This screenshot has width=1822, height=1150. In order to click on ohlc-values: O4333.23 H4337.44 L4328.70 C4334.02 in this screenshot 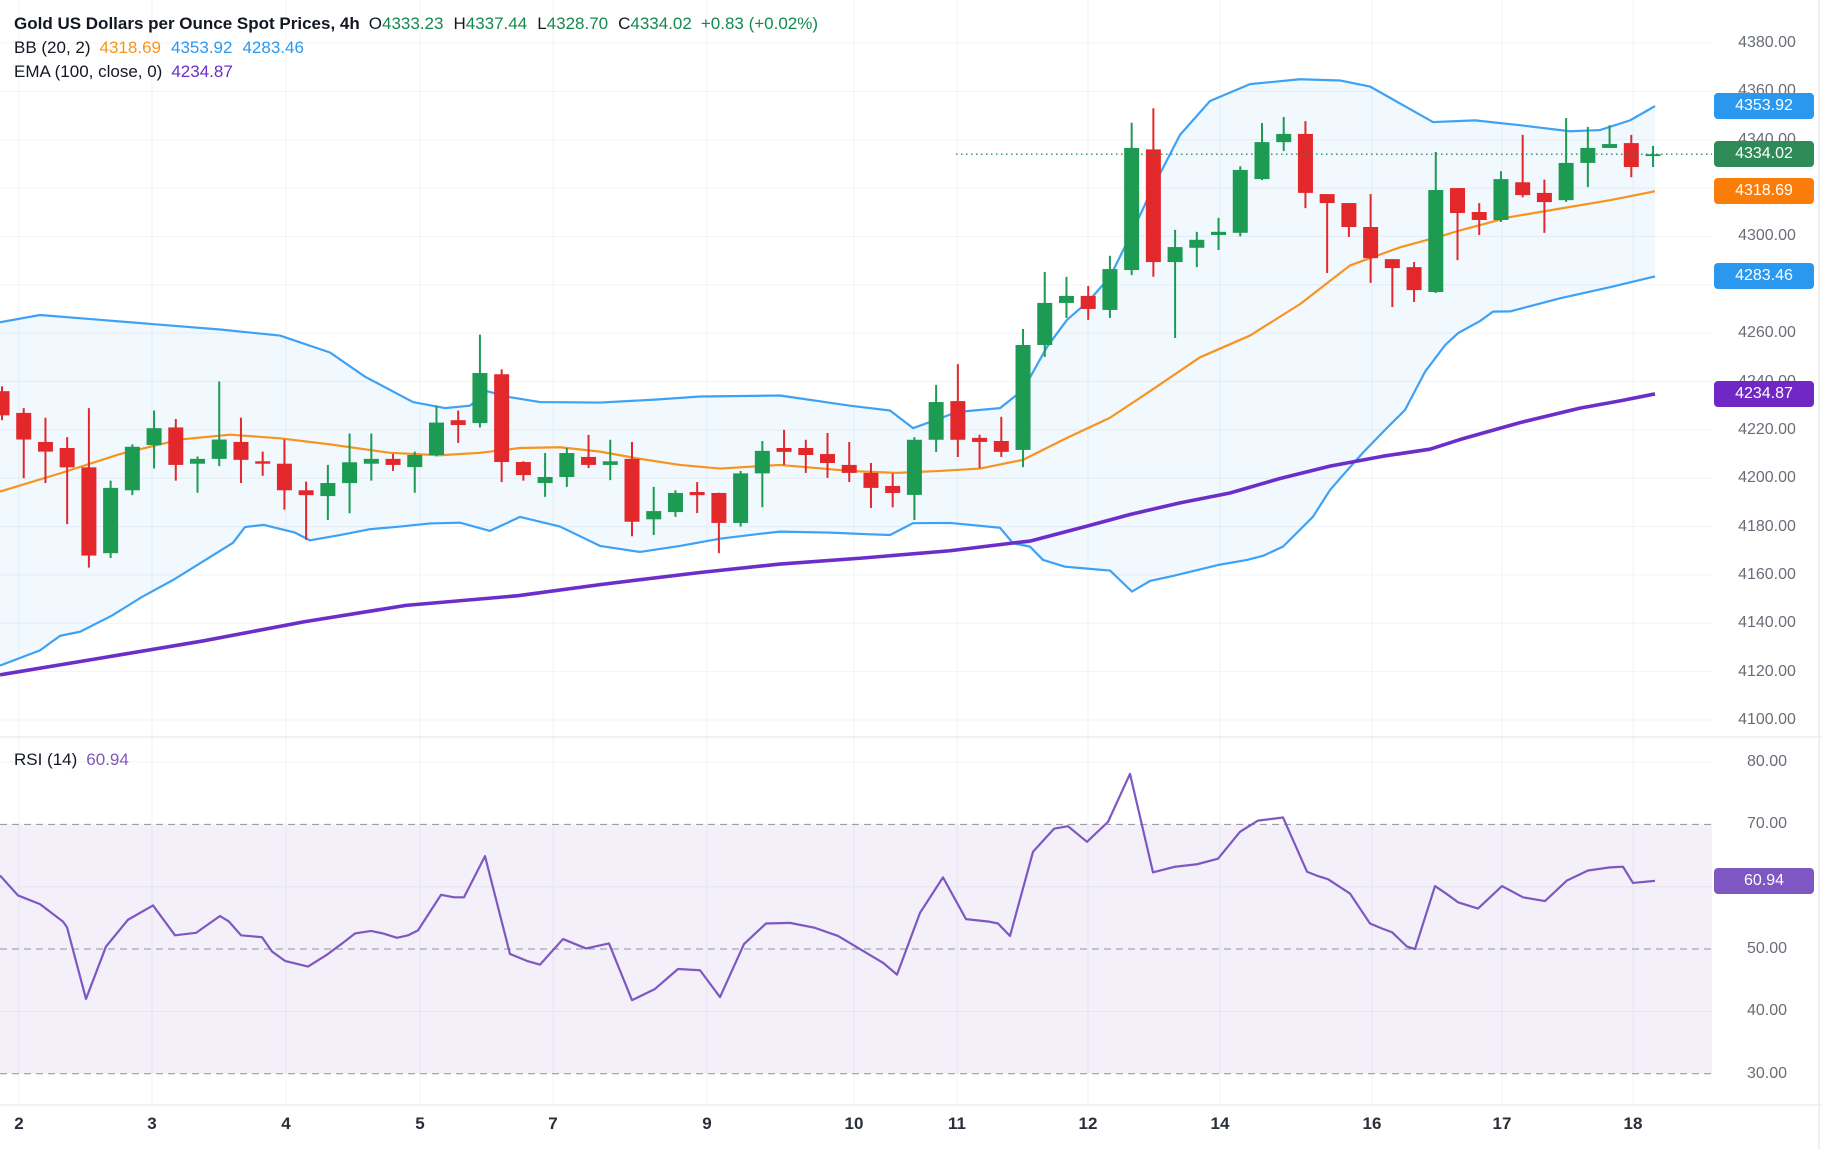, I will do `click(530, 24)`.